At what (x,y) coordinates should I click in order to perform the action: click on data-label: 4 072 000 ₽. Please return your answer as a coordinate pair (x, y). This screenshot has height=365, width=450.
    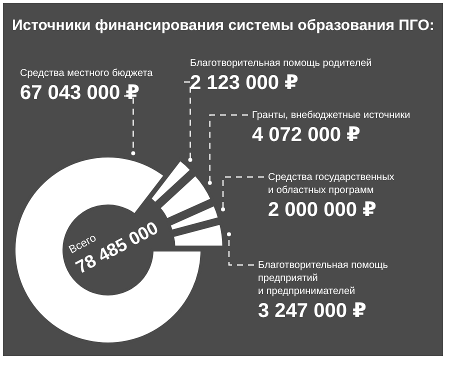
    Looking at the image, I should click on (306, 135).